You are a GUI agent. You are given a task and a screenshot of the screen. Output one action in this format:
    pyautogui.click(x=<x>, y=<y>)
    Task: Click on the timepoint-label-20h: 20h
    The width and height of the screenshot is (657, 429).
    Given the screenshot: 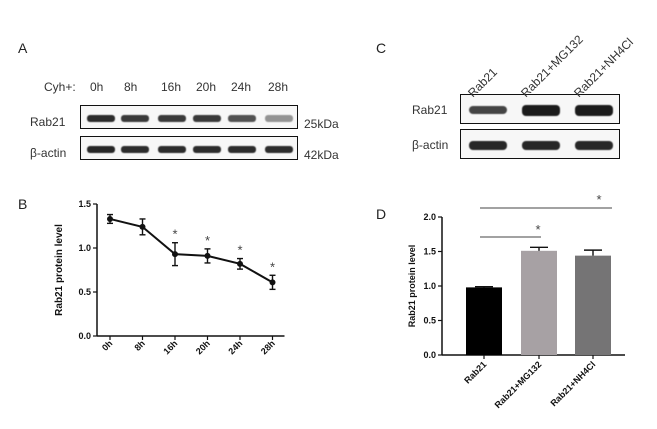 What is the action you would take?
    pyautogui.click(x=206, y=87)
    